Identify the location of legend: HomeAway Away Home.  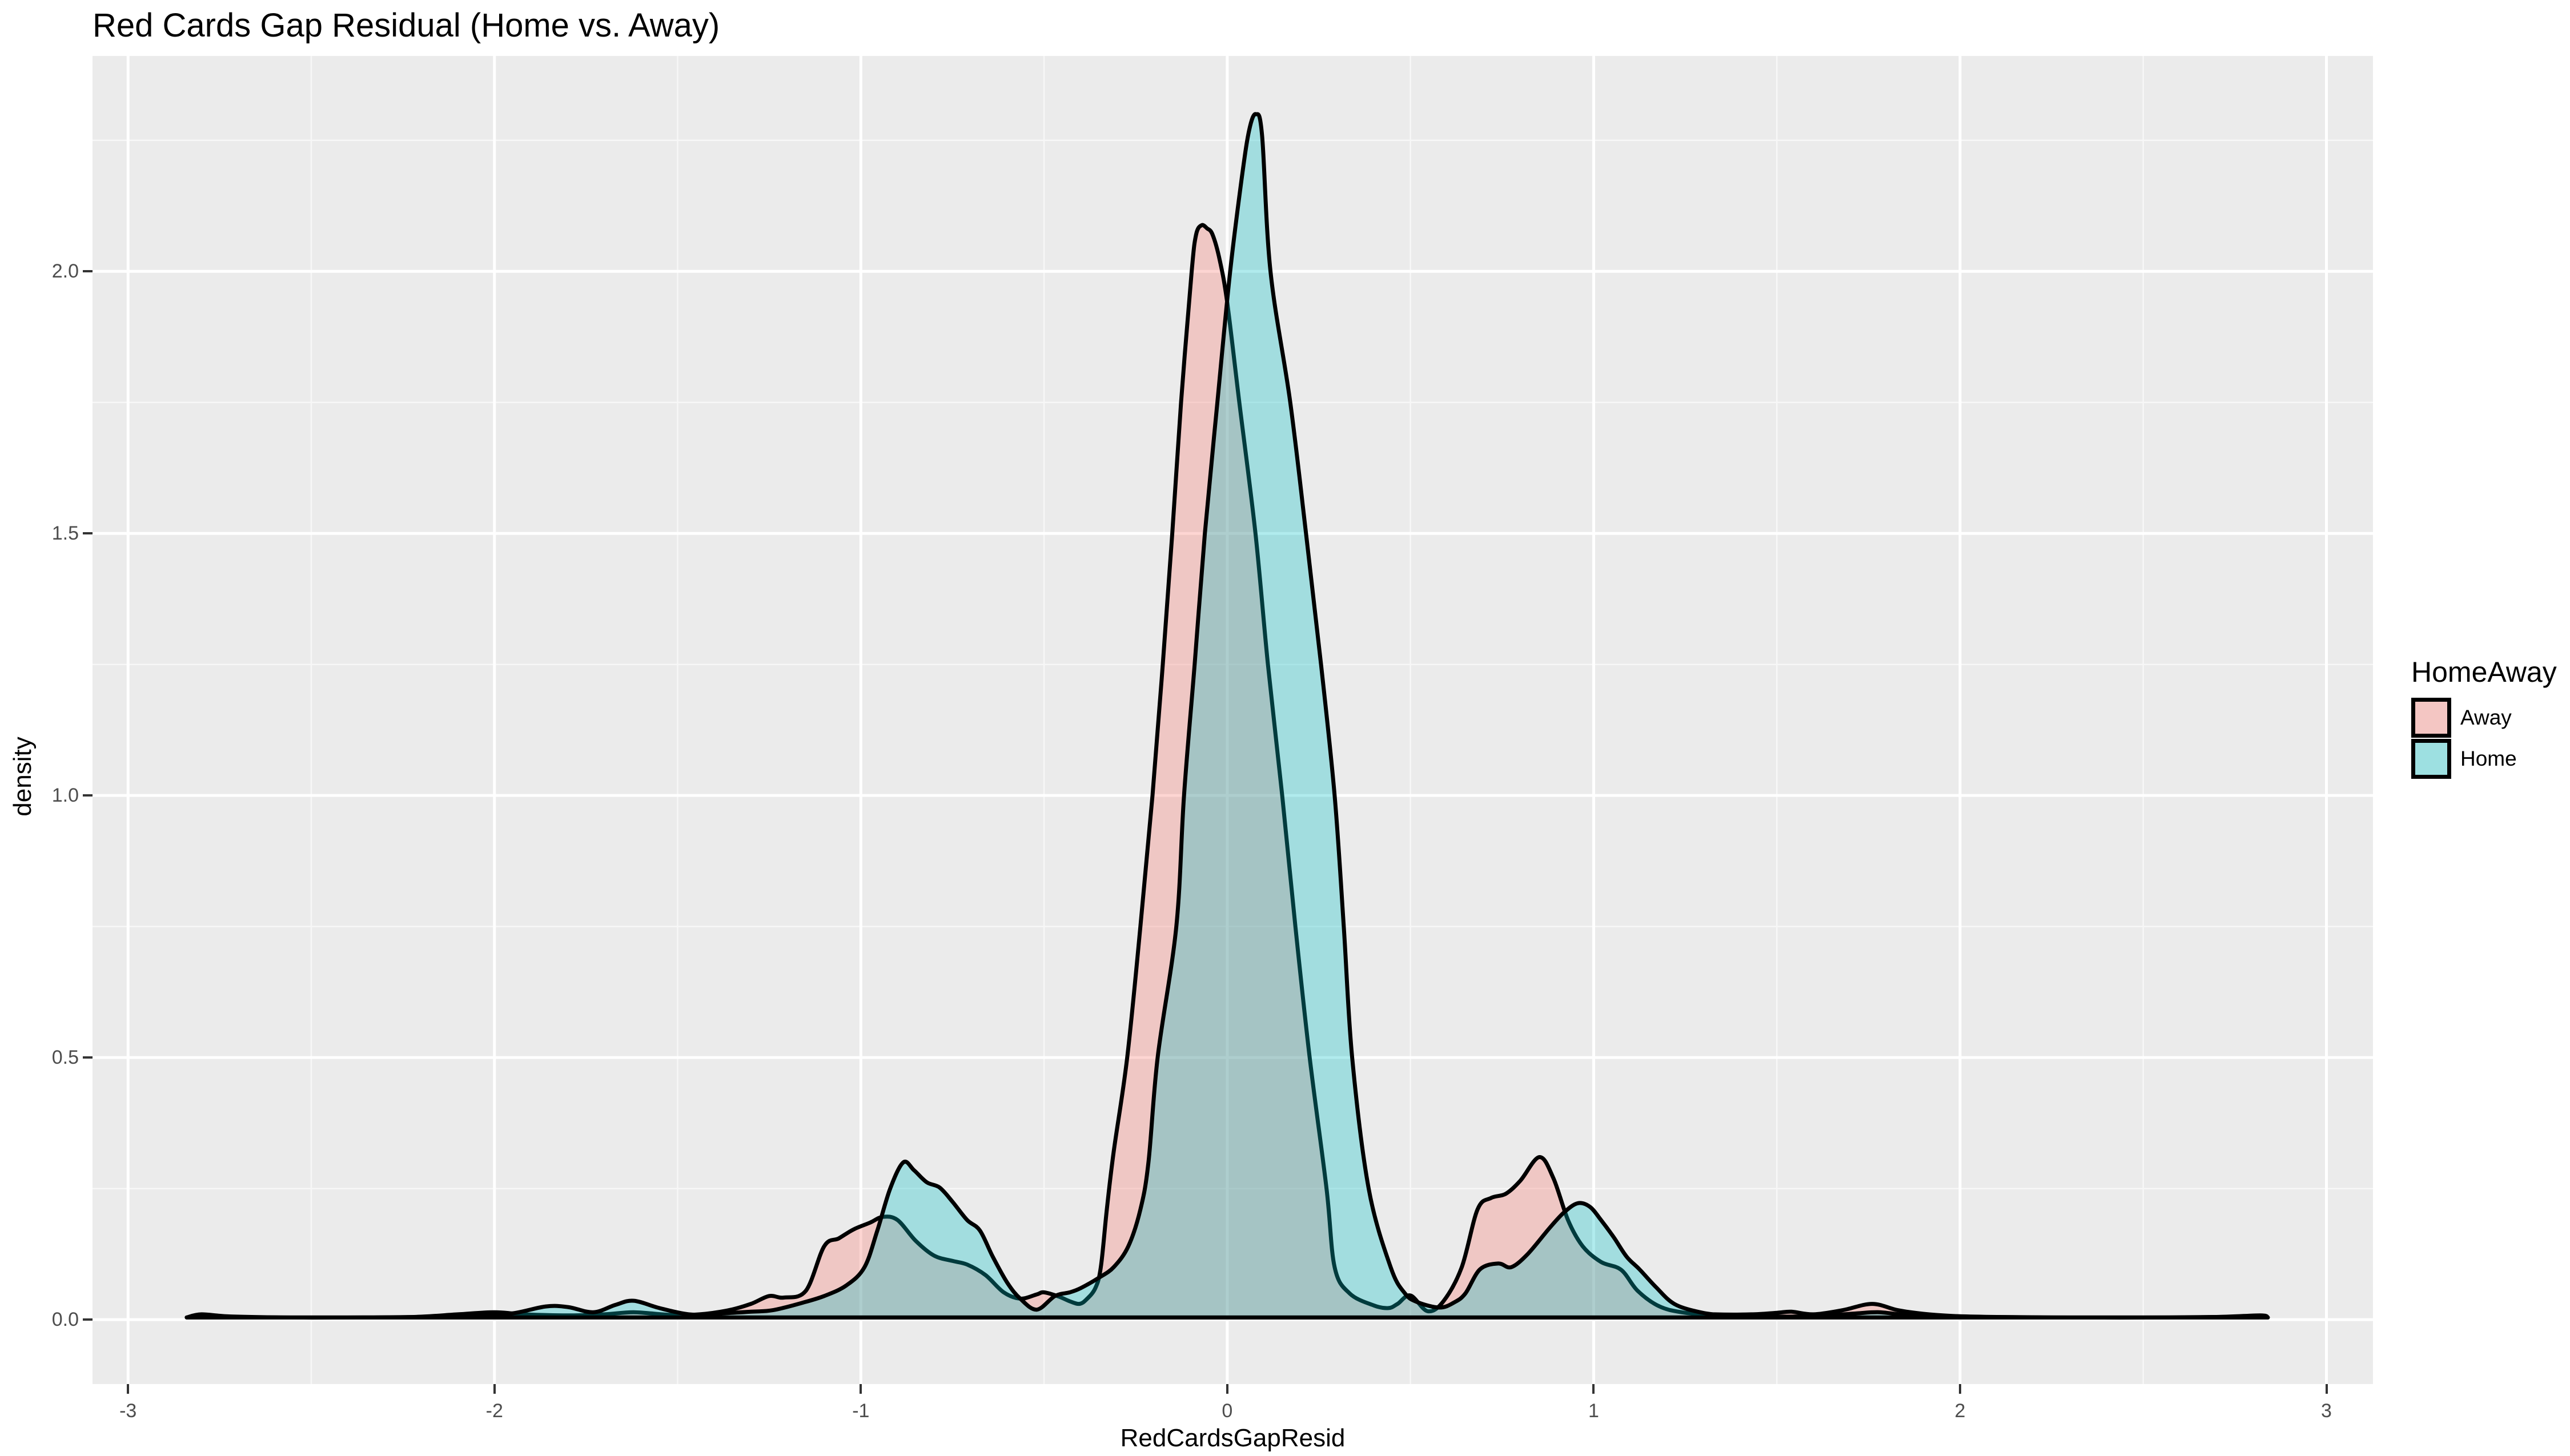
(2484, 717).